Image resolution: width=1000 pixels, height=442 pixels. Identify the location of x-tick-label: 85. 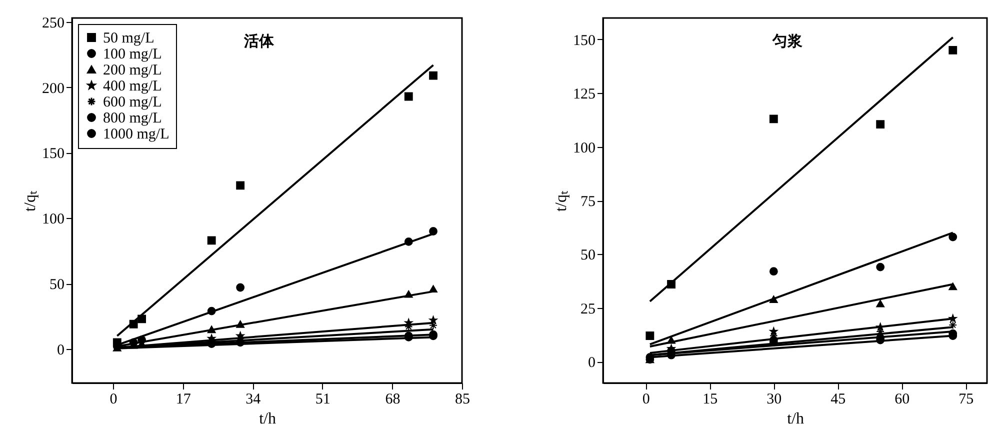
(462, 400).